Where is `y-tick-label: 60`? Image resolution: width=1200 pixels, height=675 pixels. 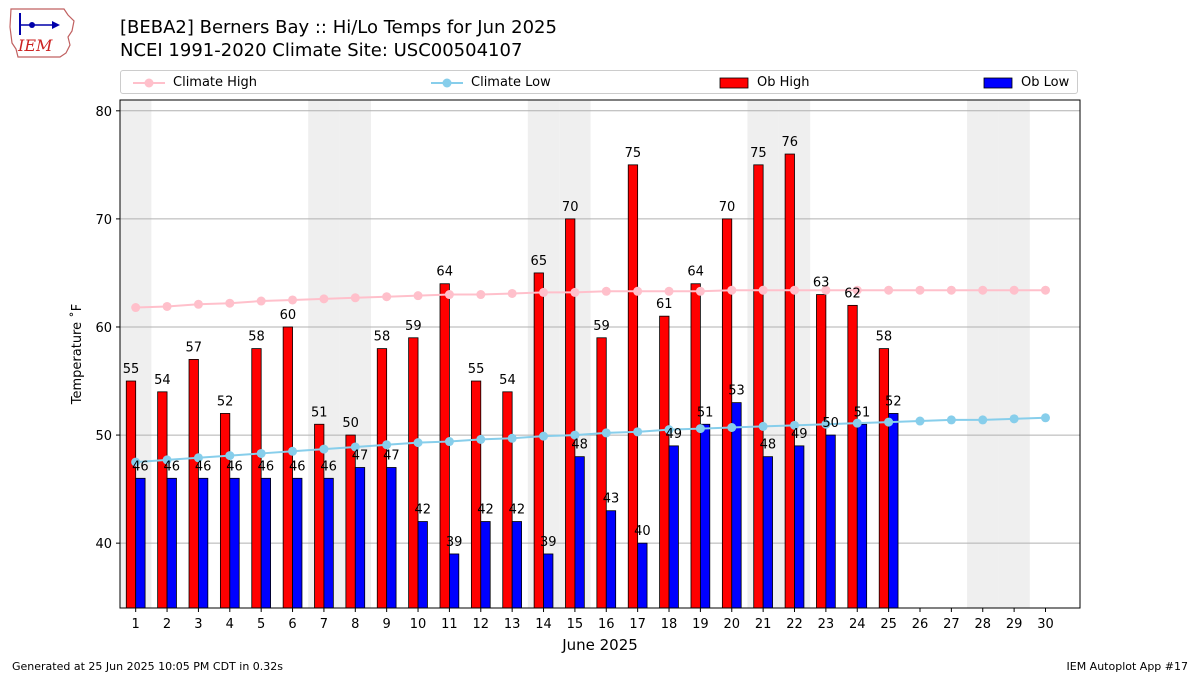 y-tick-label: 60 is located at coordinates (103, 328).